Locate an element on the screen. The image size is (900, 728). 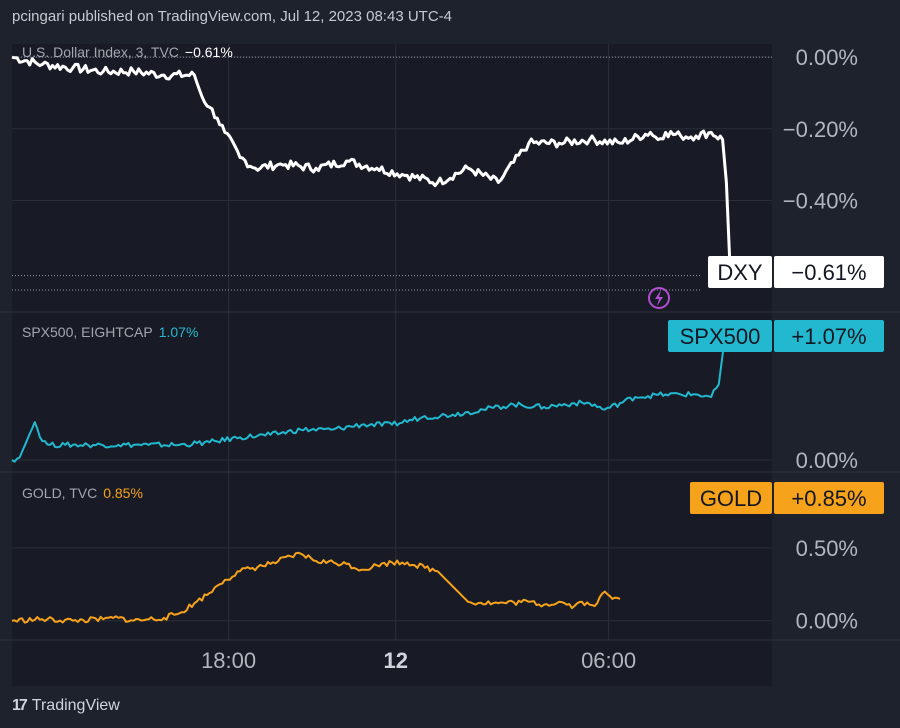
spx-tag-value-bg is located at coordinates (829, 336).